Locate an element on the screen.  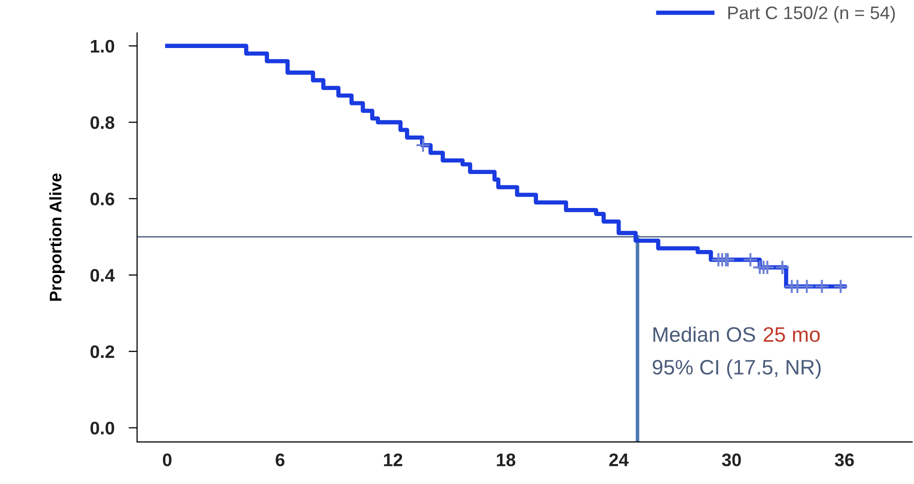
legend-label: Part C 150/2 (n = 54) is located at coordinates (811, 14).